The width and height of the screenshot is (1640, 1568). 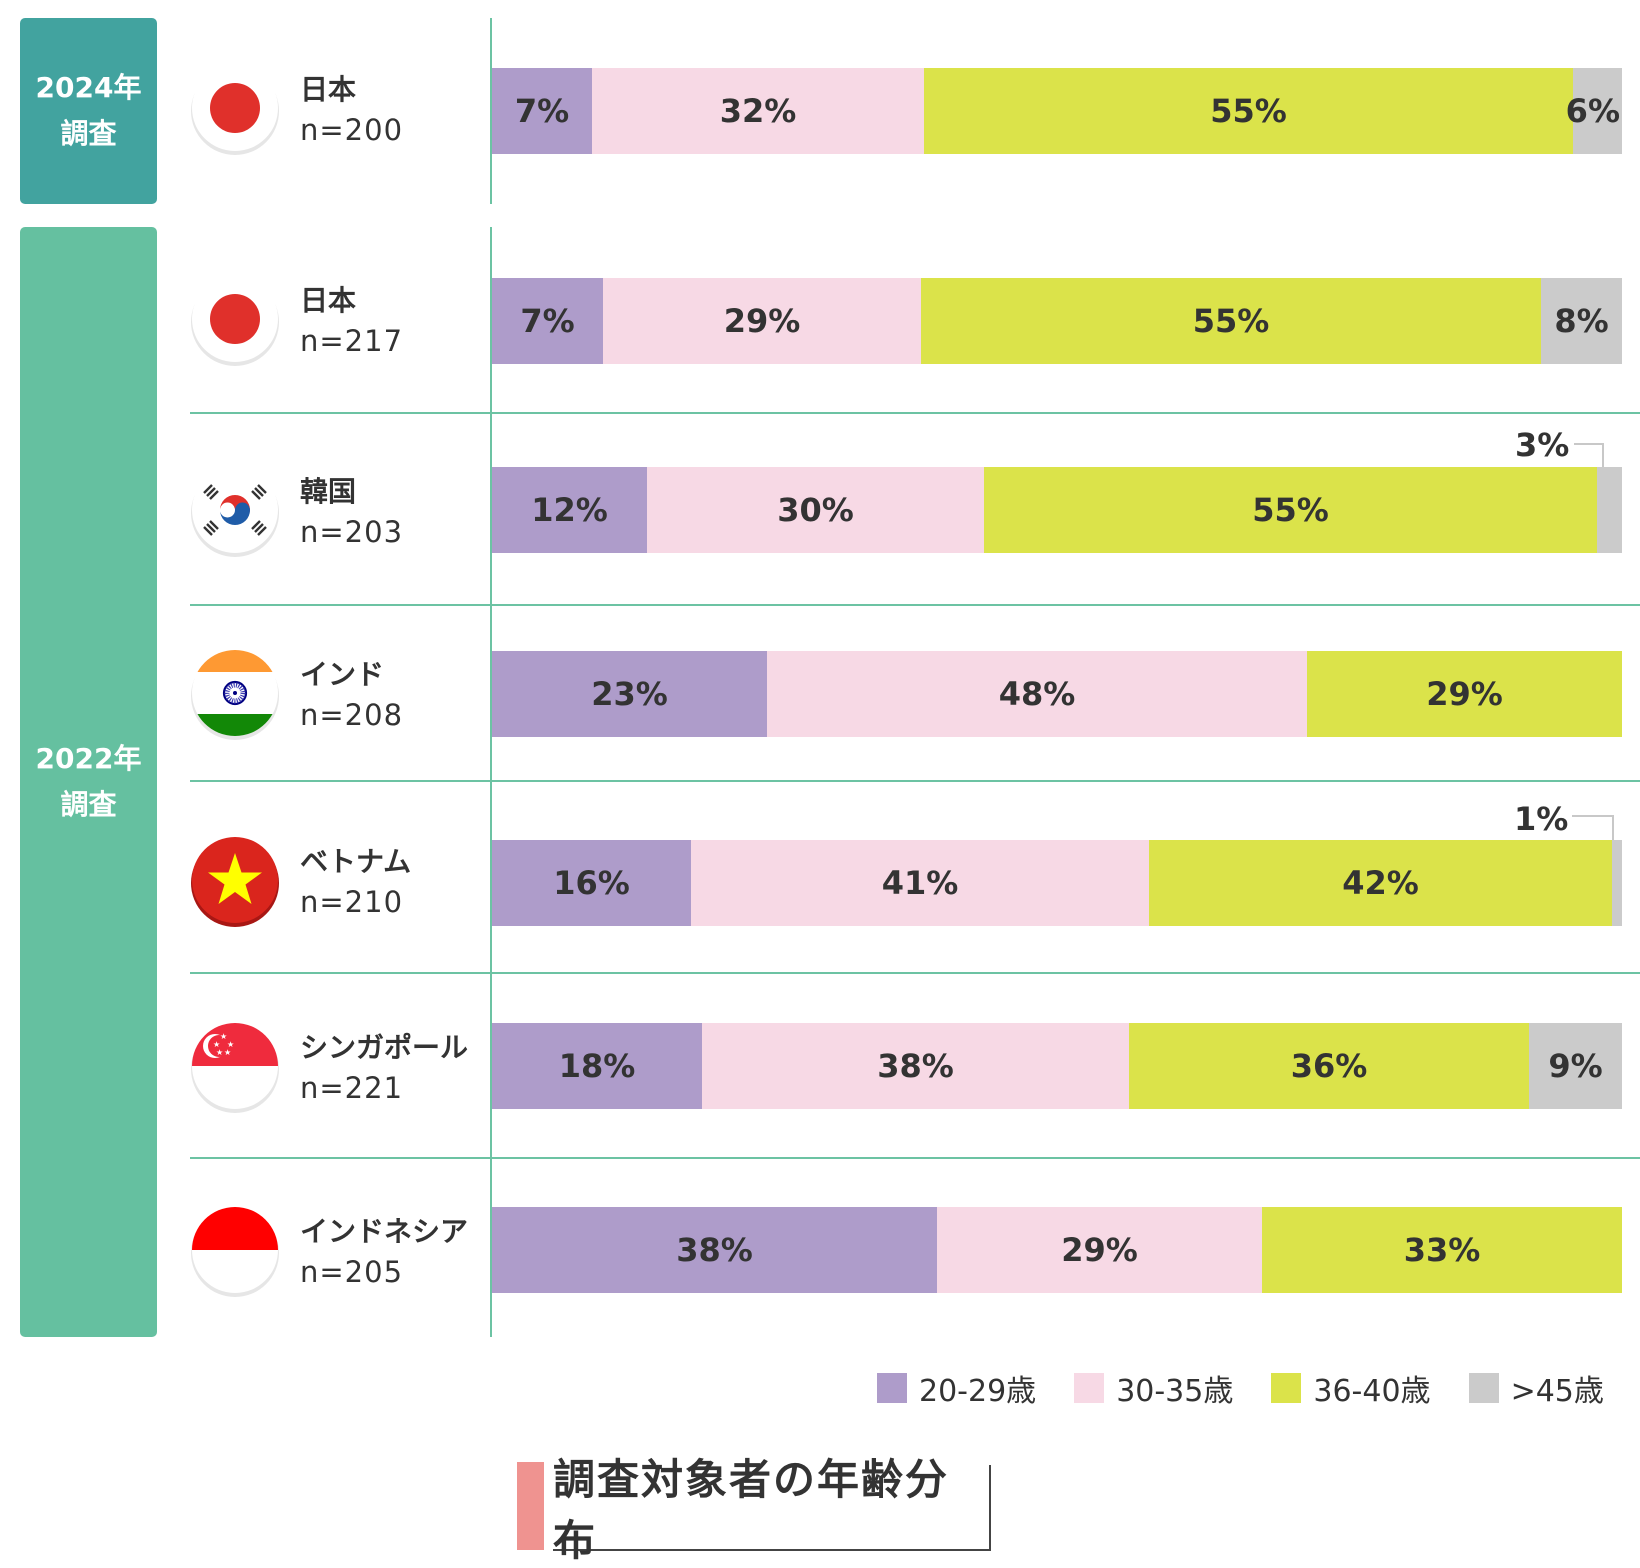 I want to click on segment-45-plus: 8%, so click(x=1581, y=321).